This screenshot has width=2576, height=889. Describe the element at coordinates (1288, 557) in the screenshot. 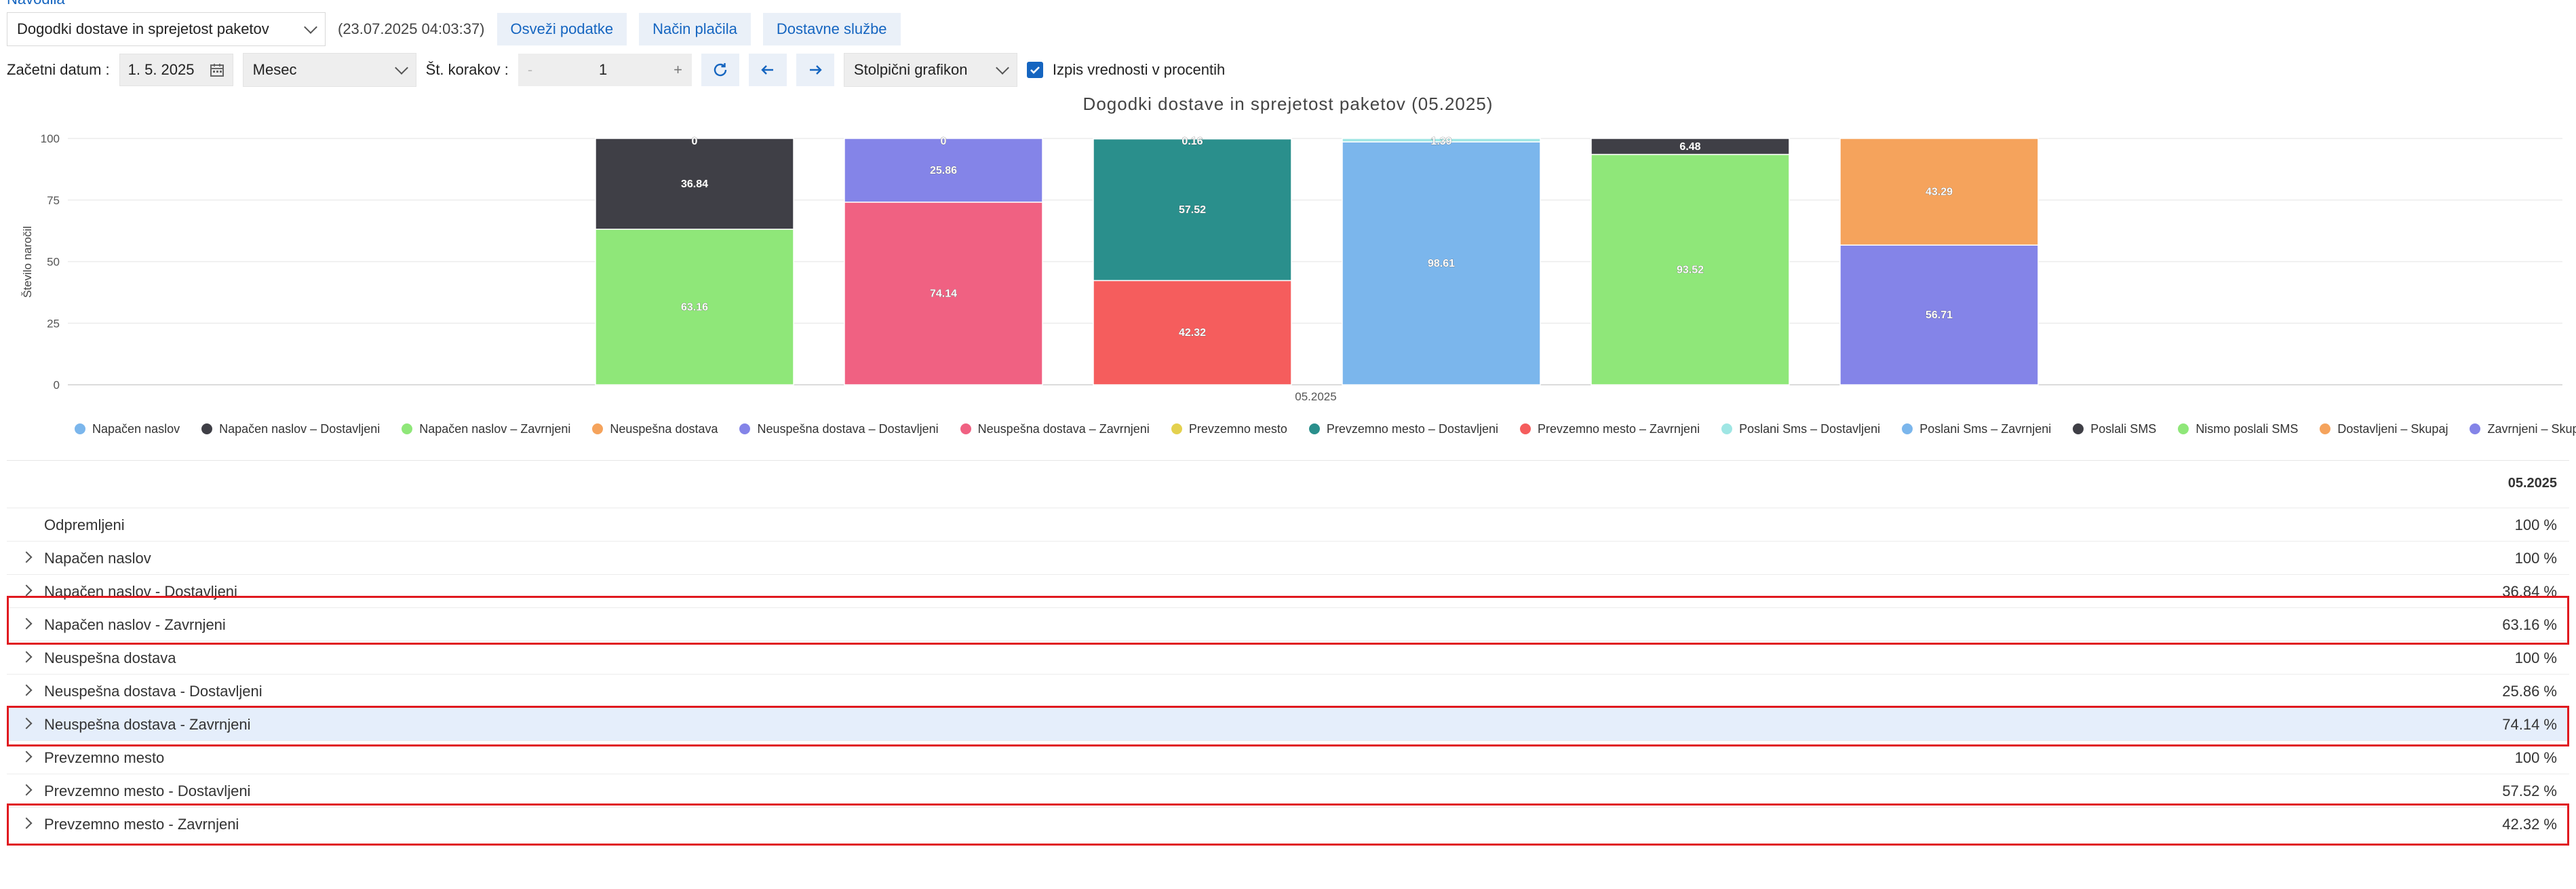

I see `table-row: Napačen naslov 100 %` at that location.